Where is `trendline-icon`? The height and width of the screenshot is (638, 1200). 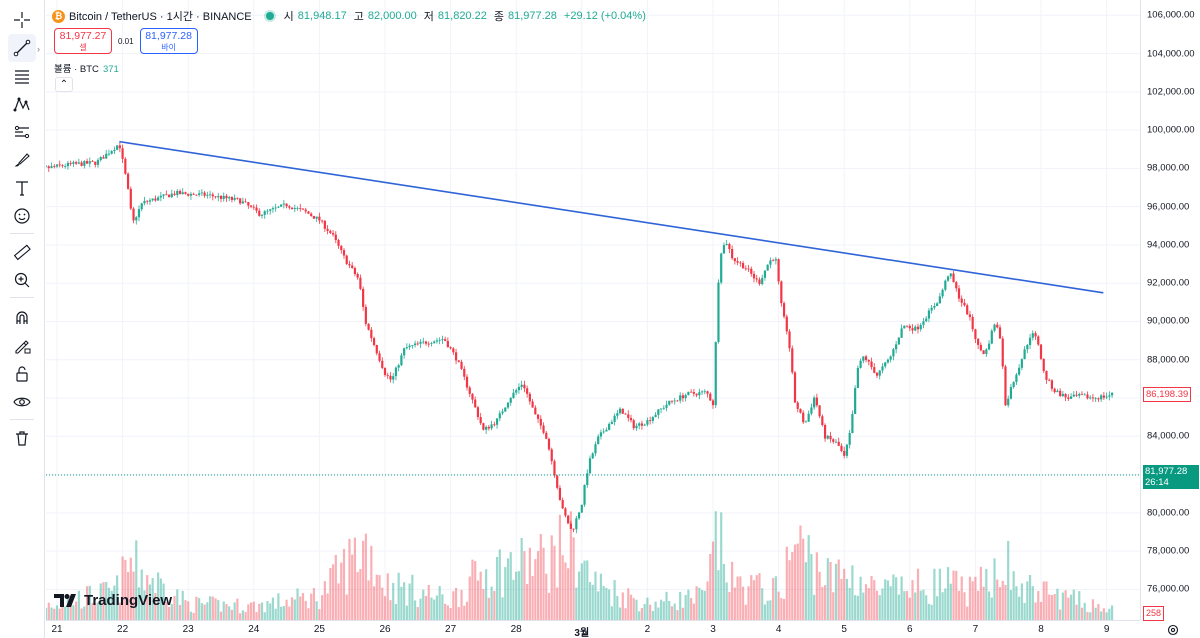 trendline-icon is located at coordinates (22, 48).